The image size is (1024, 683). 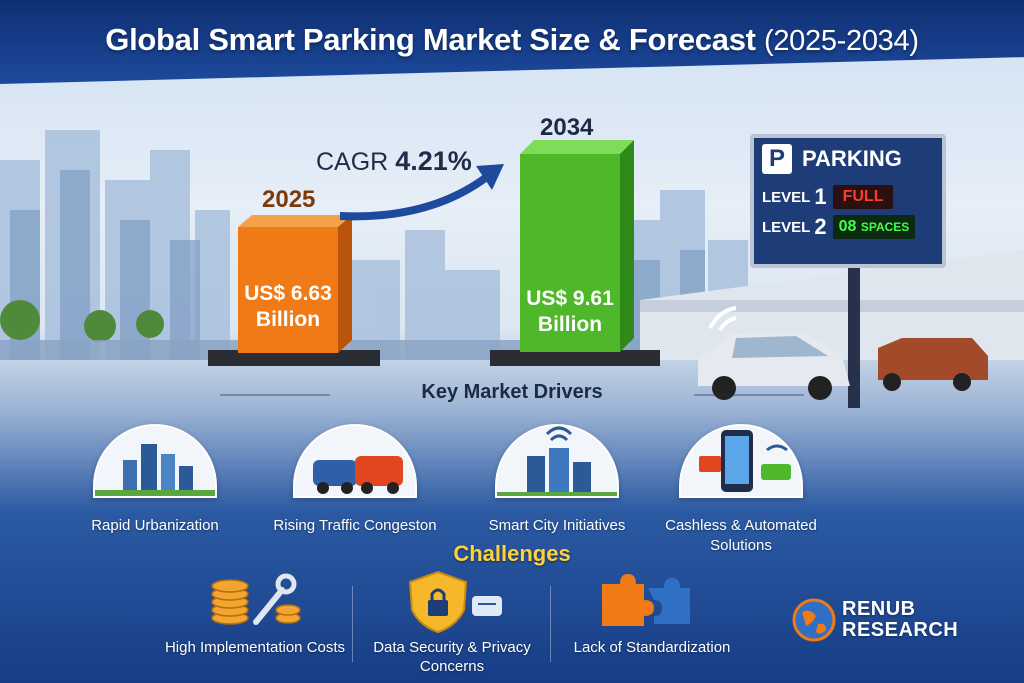 What do you see at coordinates (452, 657) in the screenshot?
I see `challenge-data-security: Data Security & Privacy Concerns` at bounding box center [452, 657].